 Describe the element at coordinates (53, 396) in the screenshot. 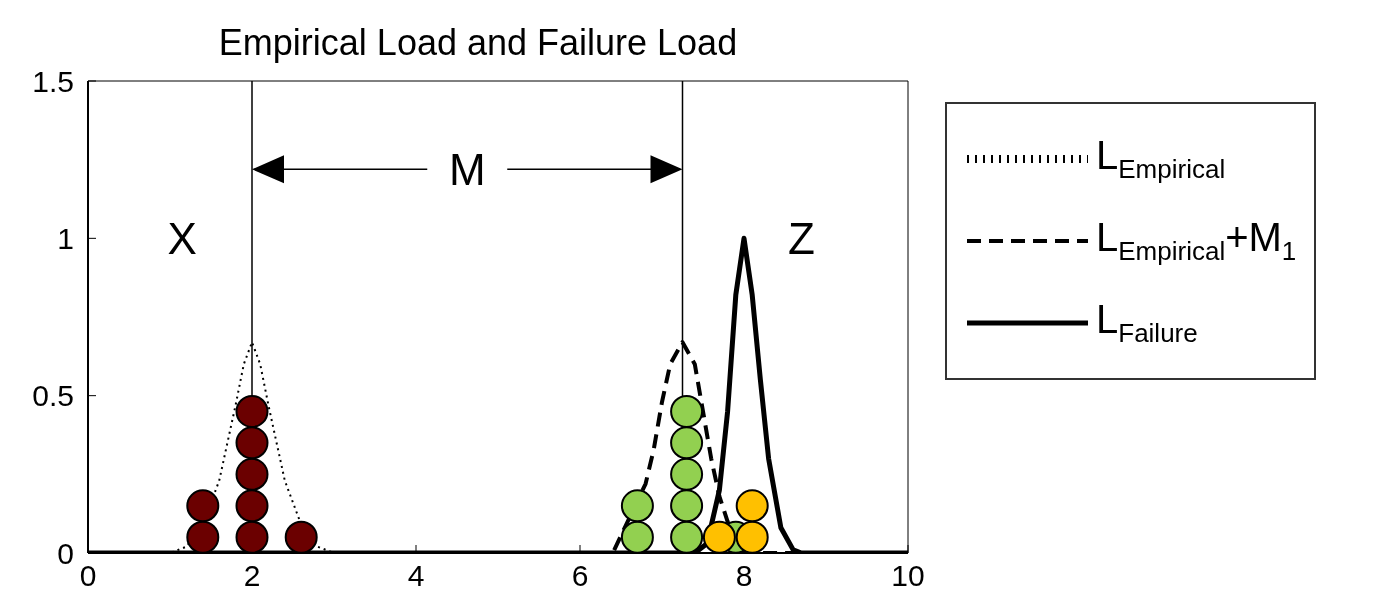

I see `y-tick-label: 0.5` at that location.